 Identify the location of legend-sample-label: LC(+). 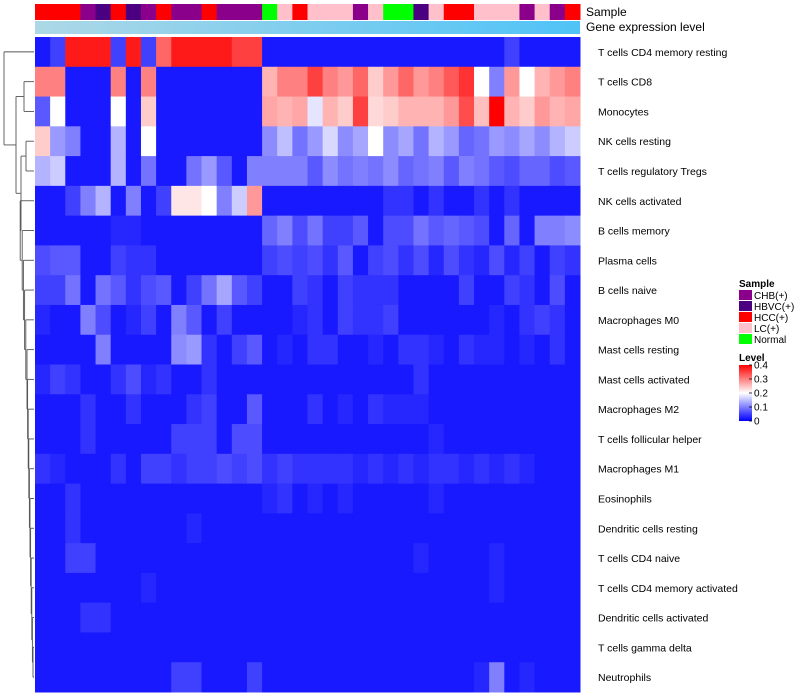
(766, 329).